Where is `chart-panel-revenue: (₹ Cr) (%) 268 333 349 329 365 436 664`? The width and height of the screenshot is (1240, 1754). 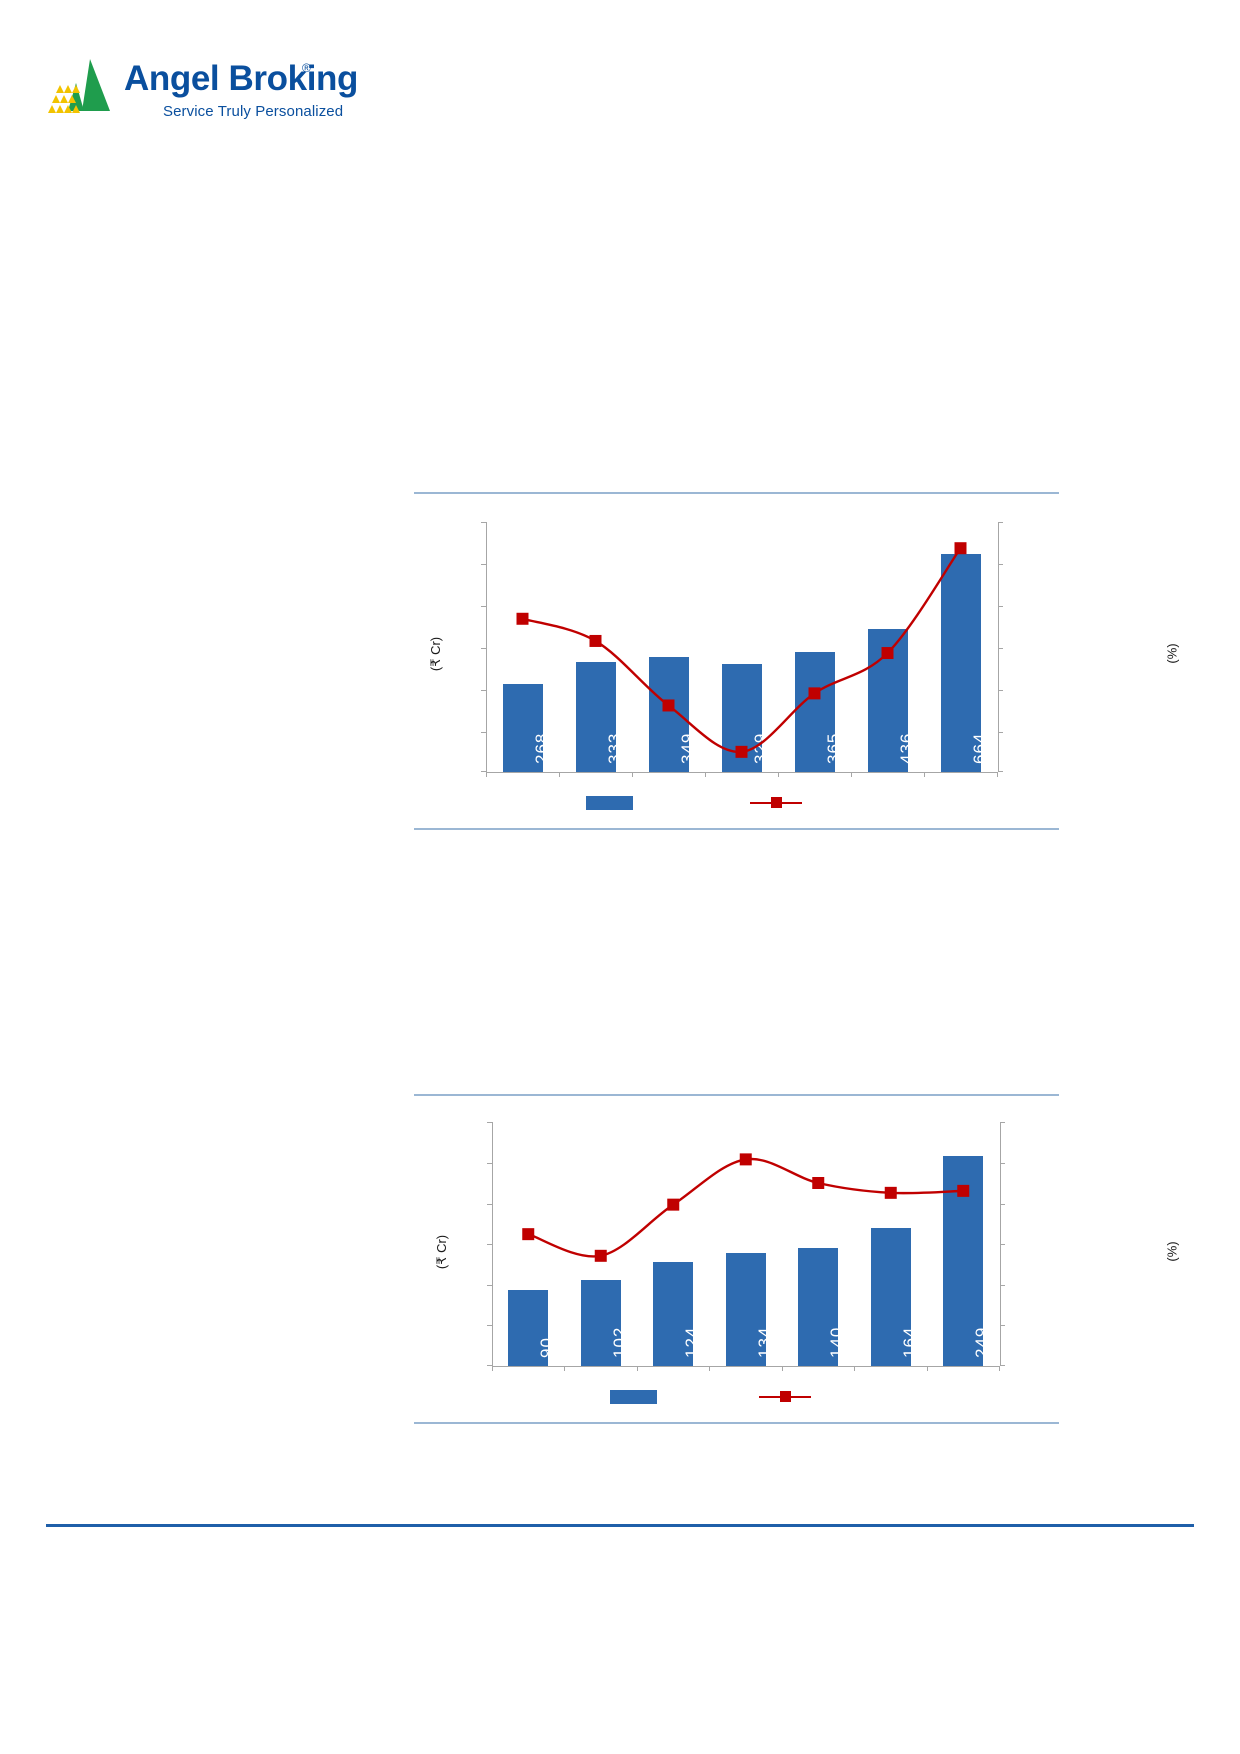
chart-panel-revenue: (₹ Cr) (%) 268 333 349 329 365 436 664 is located at coordinates (797, 661).